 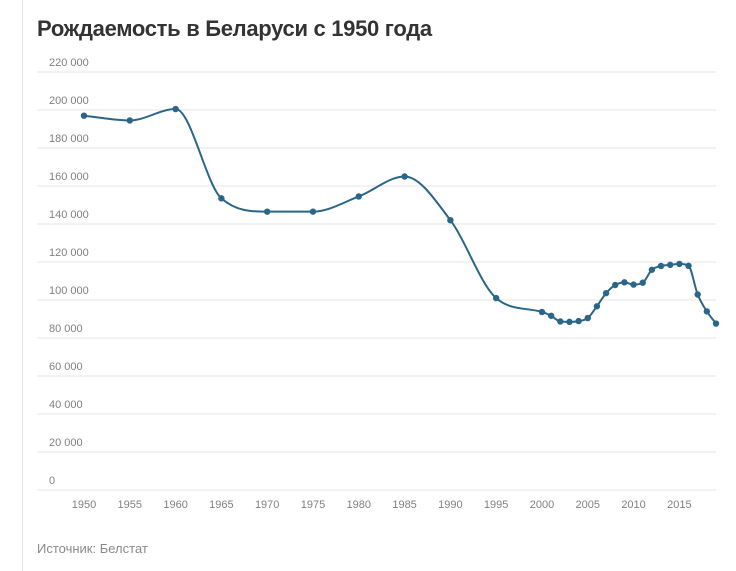 What do you see at coordinates (69, 63) in the screenshot?
I see `y-tick-label: 220 000` at bounding box center [69, 63].